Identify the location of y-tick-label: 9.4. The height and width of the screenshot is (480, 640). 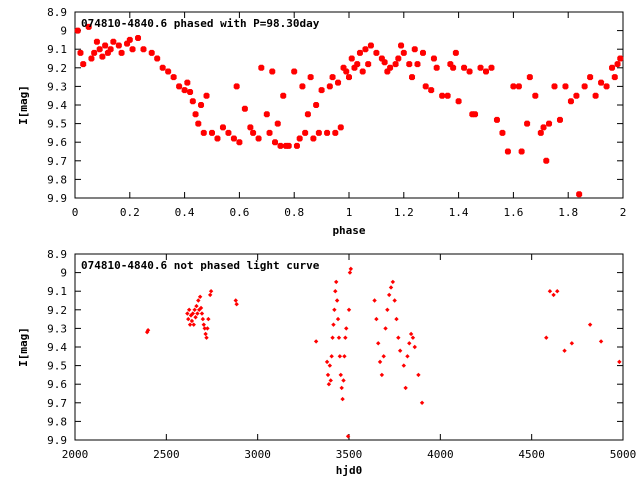
(57, 347).